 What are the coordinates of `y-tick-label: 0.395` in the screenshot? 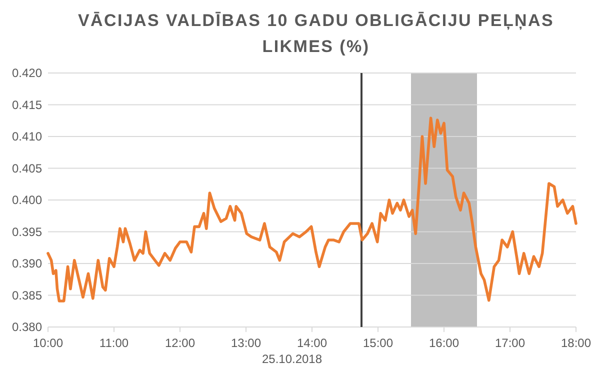 It's located at (27, 231).